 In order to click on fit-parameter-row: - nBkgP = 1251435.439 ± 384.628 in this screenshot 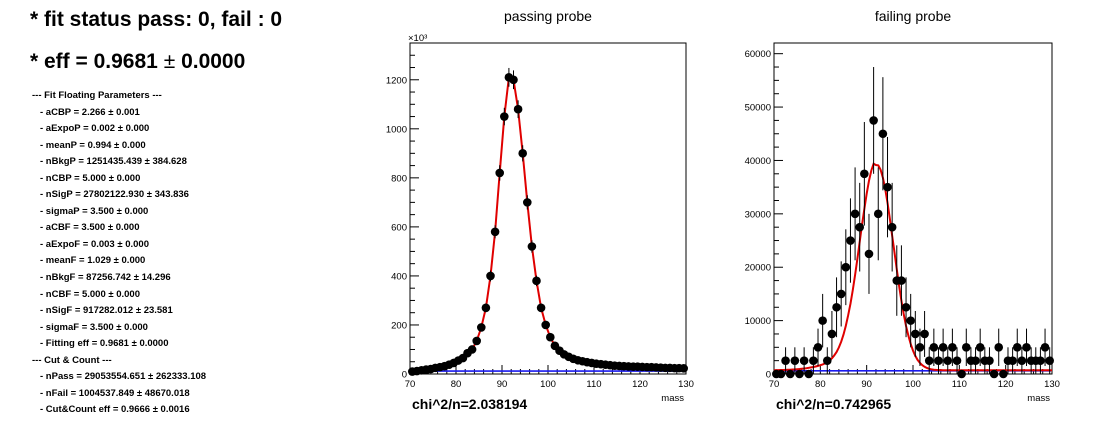, I will do `click(113, 162)`.